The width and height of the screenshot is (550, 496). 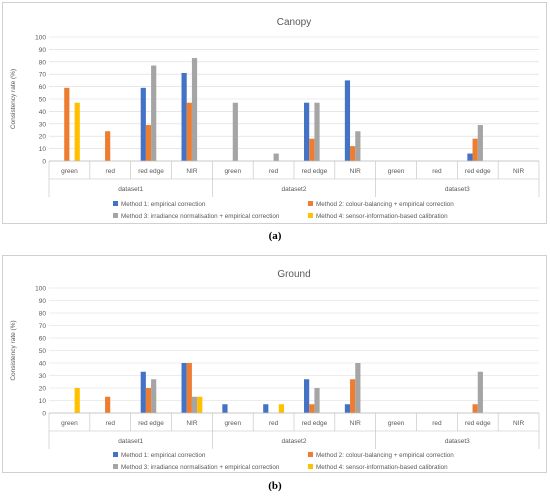 What do you see at coordinates (294, 22) in the screenshot?
I see `chart-title: Canopy` at bounding box center [294, 22].